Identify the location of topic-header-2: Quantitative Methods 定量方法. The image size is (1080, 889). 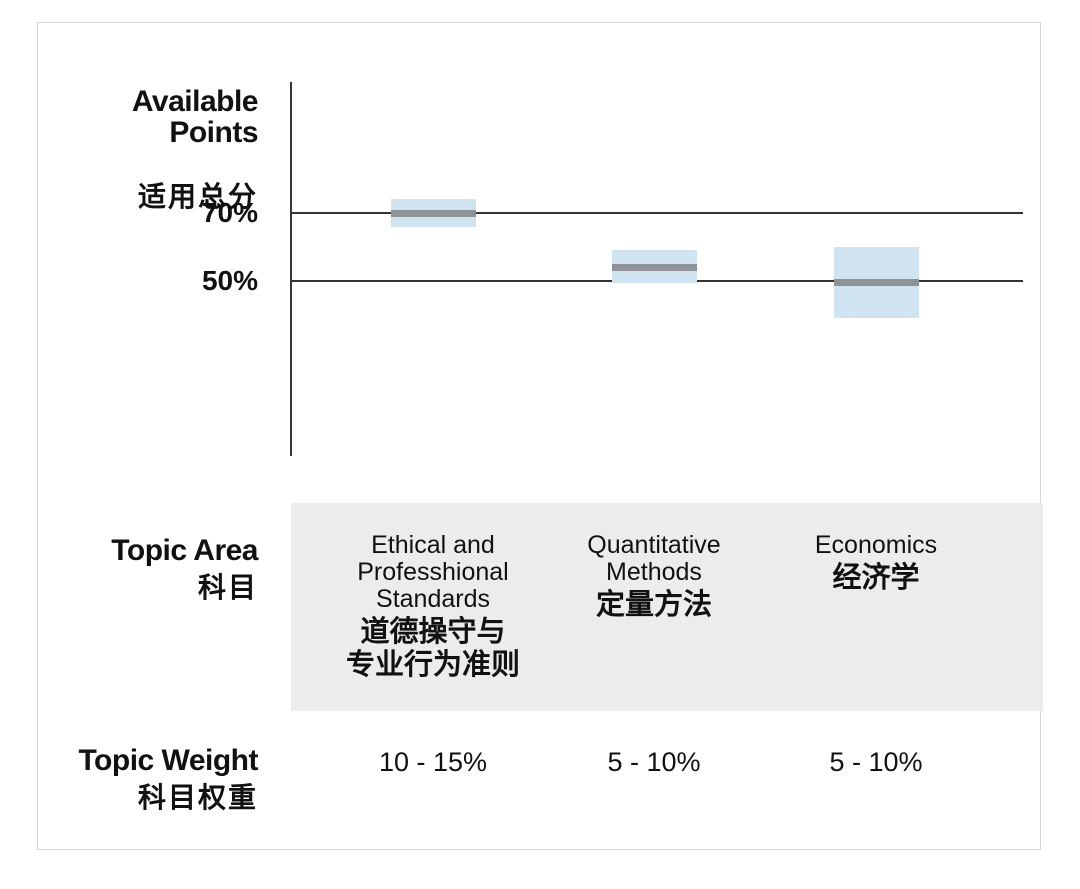
(654, 577).